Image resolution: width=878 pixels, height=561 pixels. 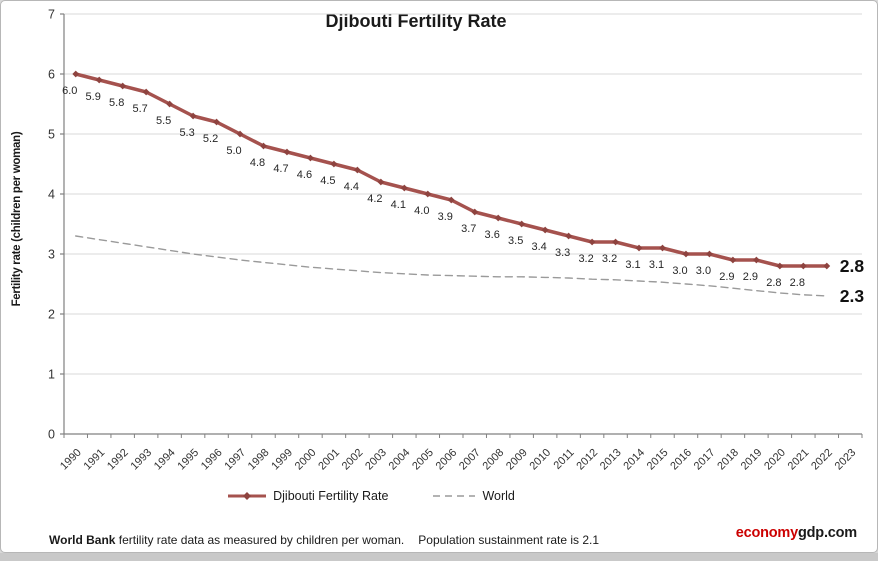 What do you see at coordinates (421, 211) in the screenshot?
I see `point-label: 4.0` at bounding box center [421, 211].